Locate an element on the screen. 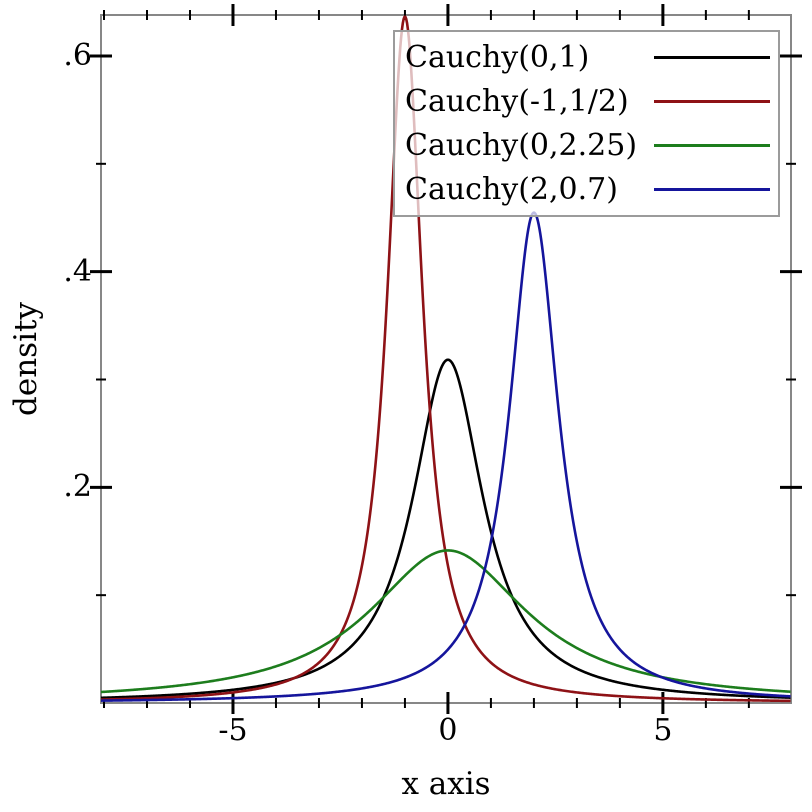 This screenshot has width=812, height=812. legend-entry: Cauchy(0,2.25) is located at coordinates (587, 145).